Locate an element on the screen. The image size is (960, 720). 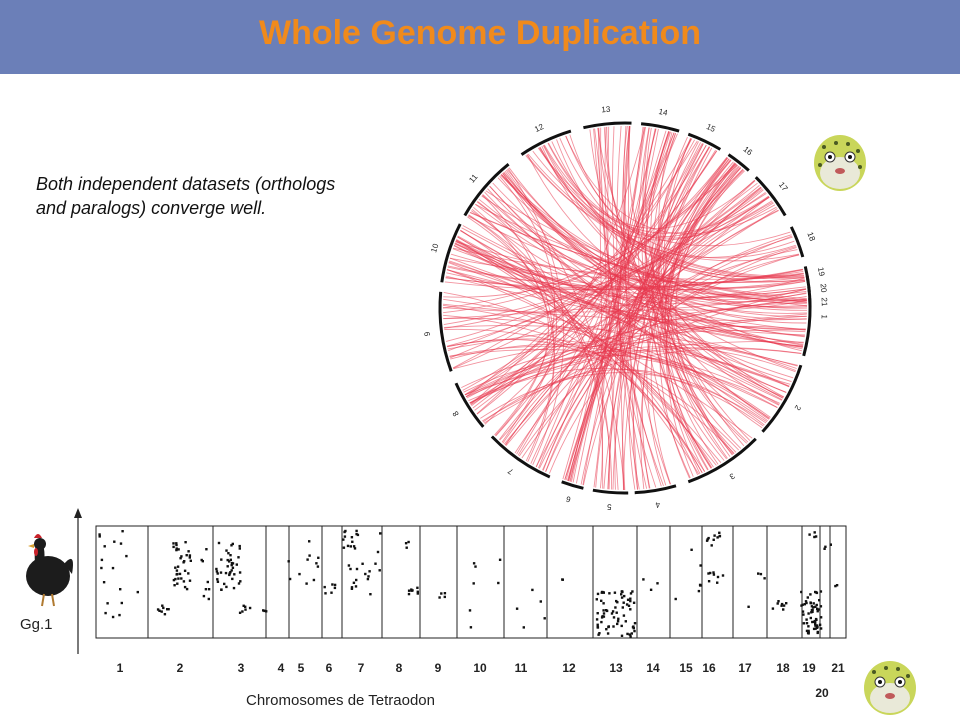
chromosome-label-3: 3 is located at coordinates (731, 476).